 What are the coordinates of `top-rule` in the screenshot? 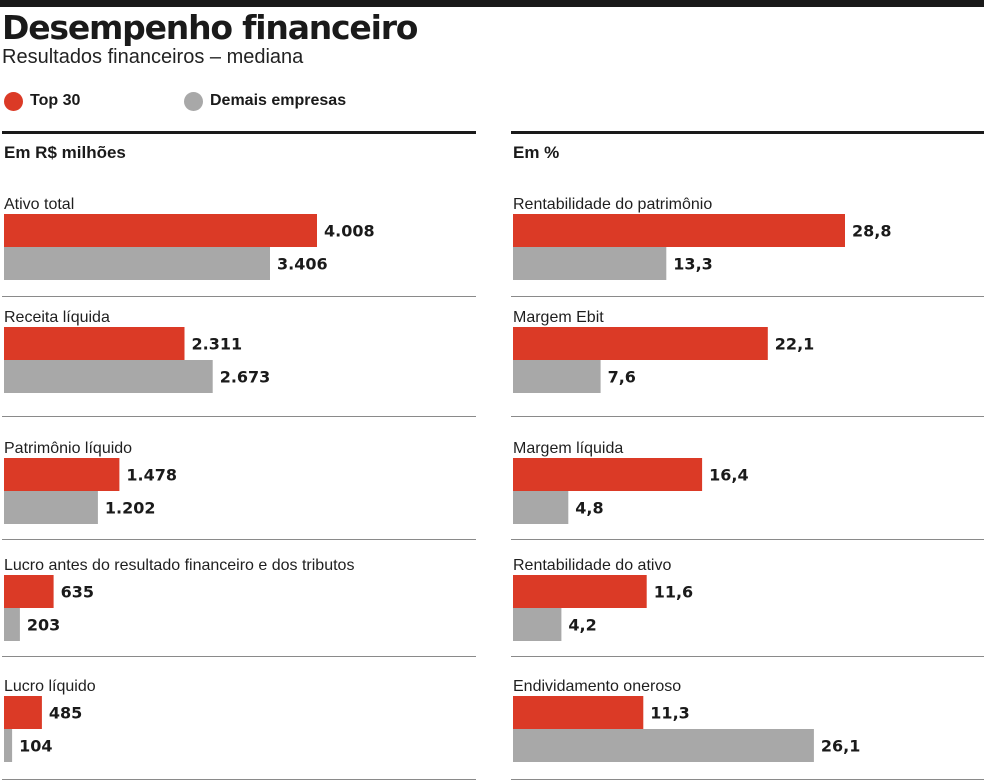 It's located at (492, 3).